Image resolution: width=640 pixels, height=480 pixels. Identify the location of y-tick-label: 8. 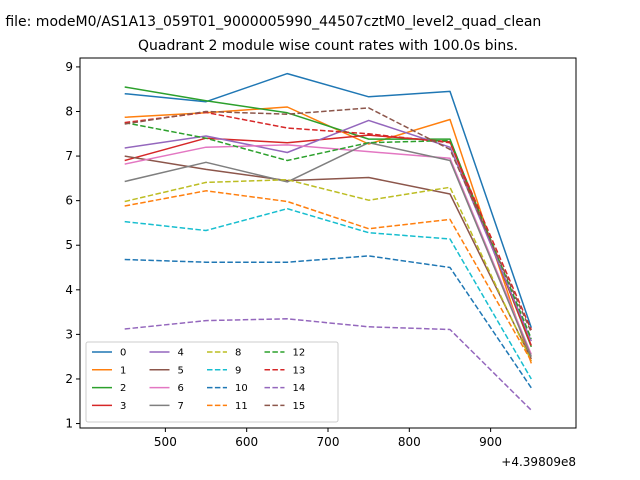
(69, 111).